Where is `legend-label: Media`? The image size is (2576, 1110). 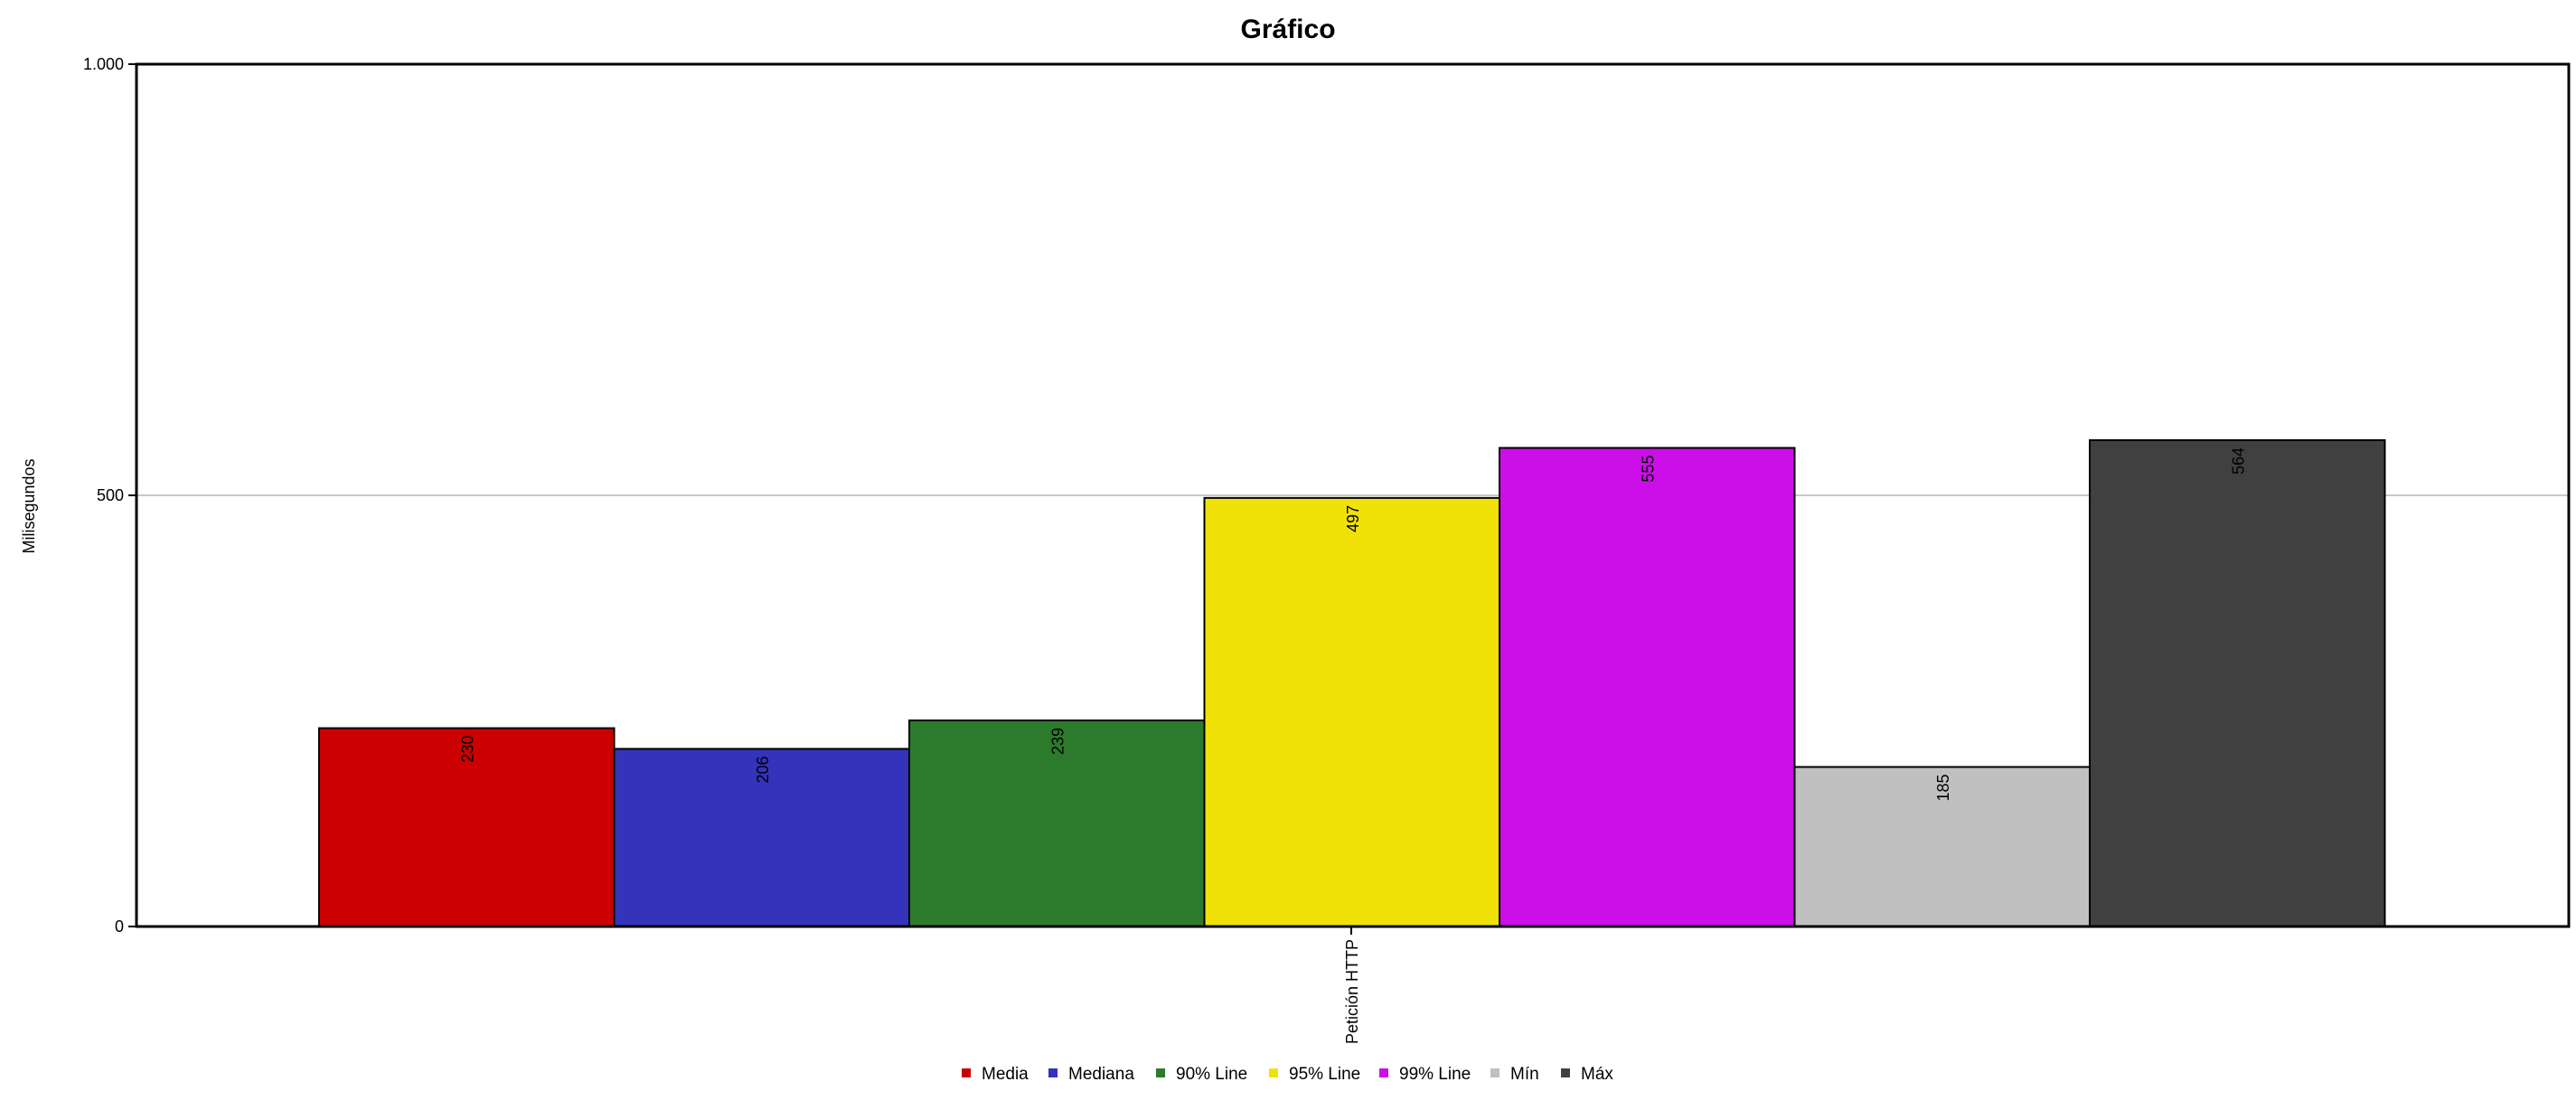 legend-label: Media is located at coordinates (1005, 1074).